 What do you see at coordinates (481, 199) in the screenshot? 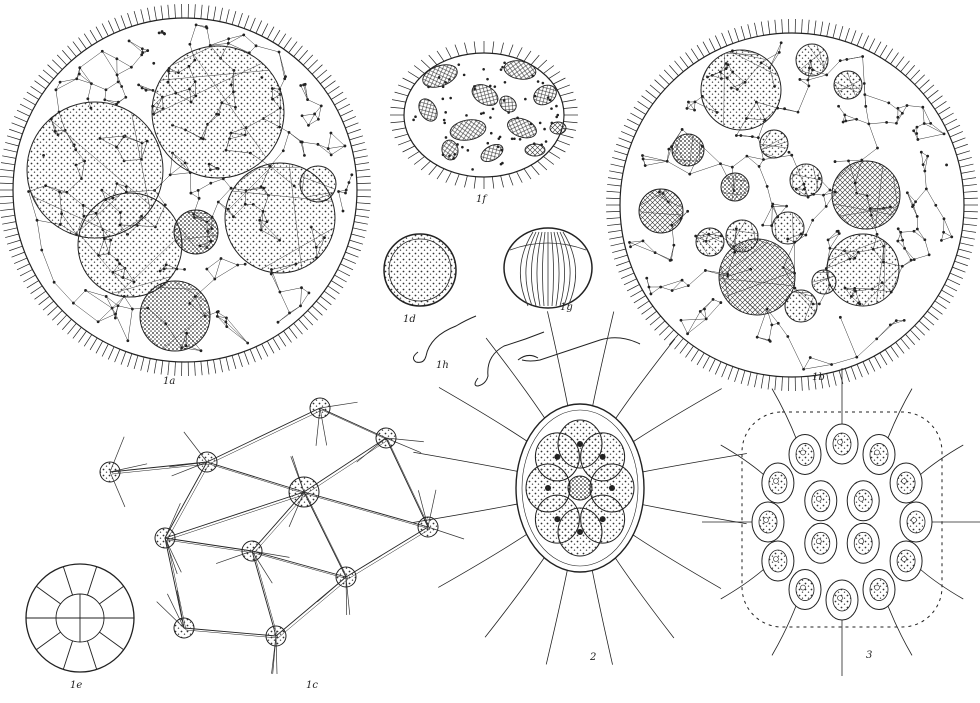
I see `label-1f: 1f` at bounding box center [481, 199].